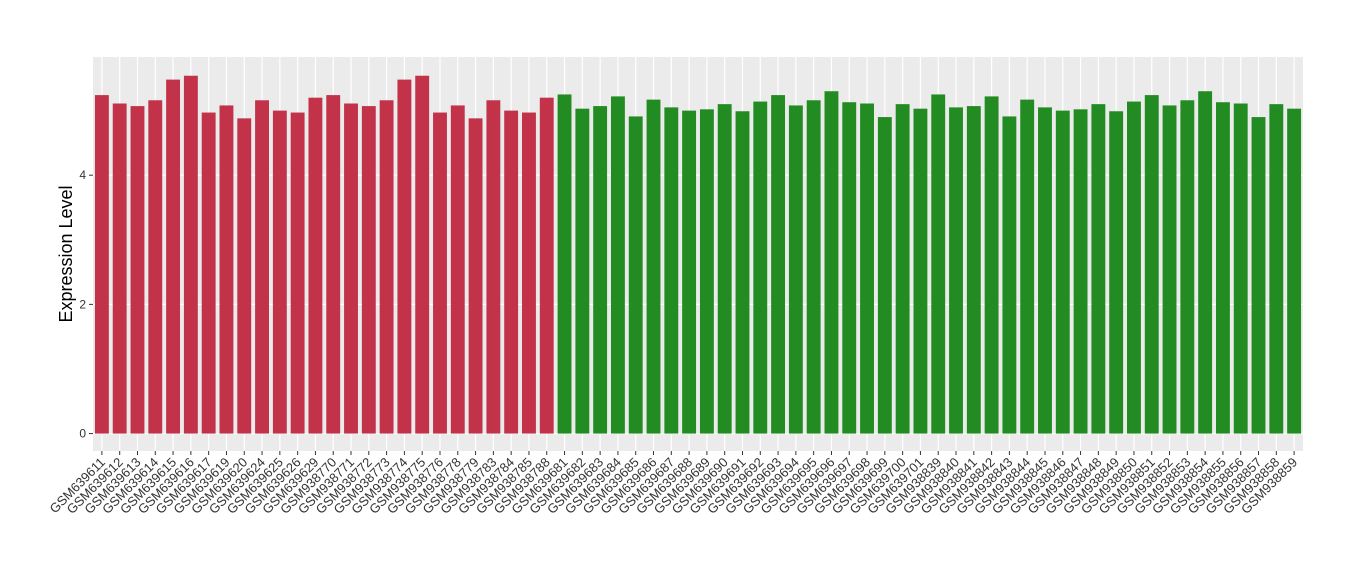  I want to click on y-axis-label: Expression Level, so click(66, 253).